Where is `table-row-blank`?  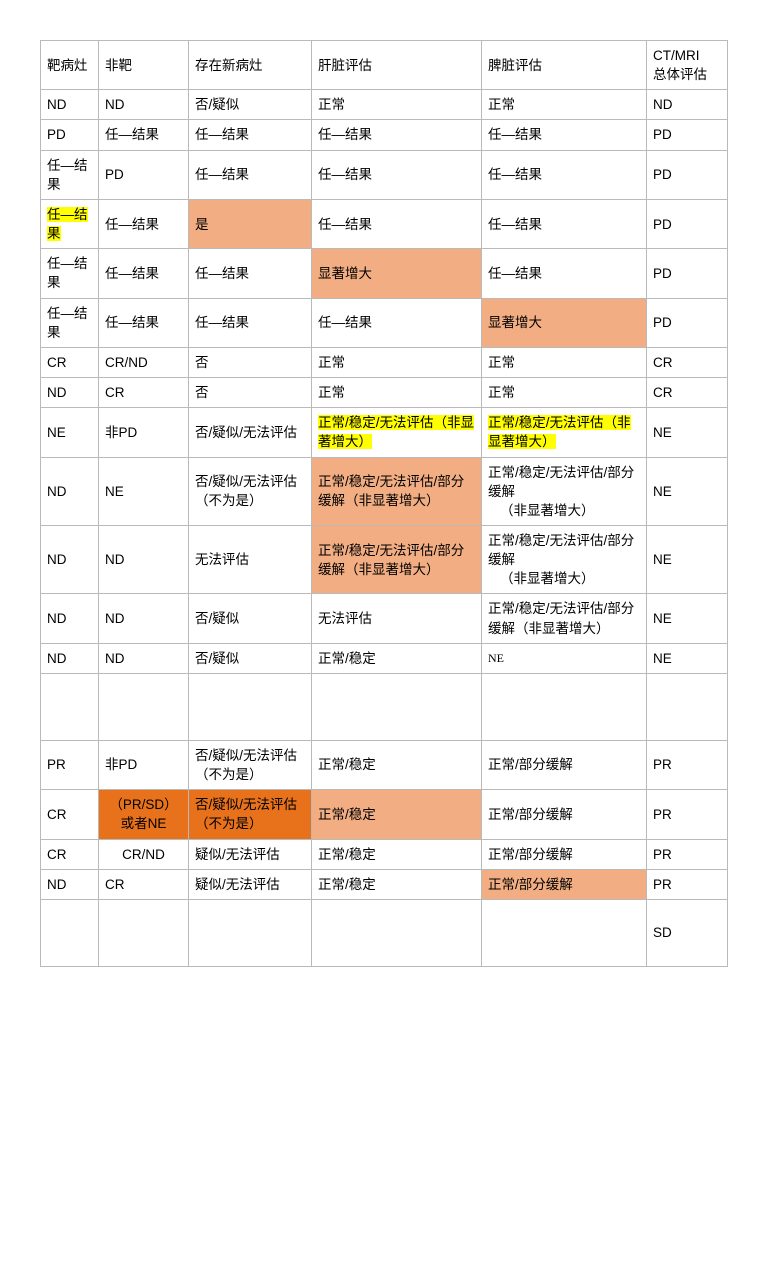
table-row-blank is located at coordinates (384, 706).